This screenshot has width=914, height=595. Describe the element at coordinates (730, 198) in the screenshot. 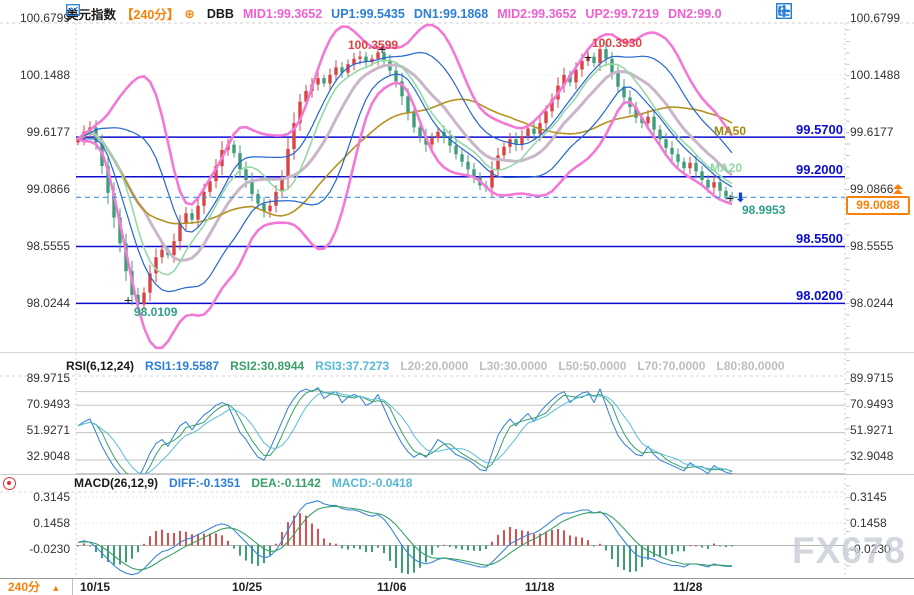

I see `low-marker-2: +` at that location.